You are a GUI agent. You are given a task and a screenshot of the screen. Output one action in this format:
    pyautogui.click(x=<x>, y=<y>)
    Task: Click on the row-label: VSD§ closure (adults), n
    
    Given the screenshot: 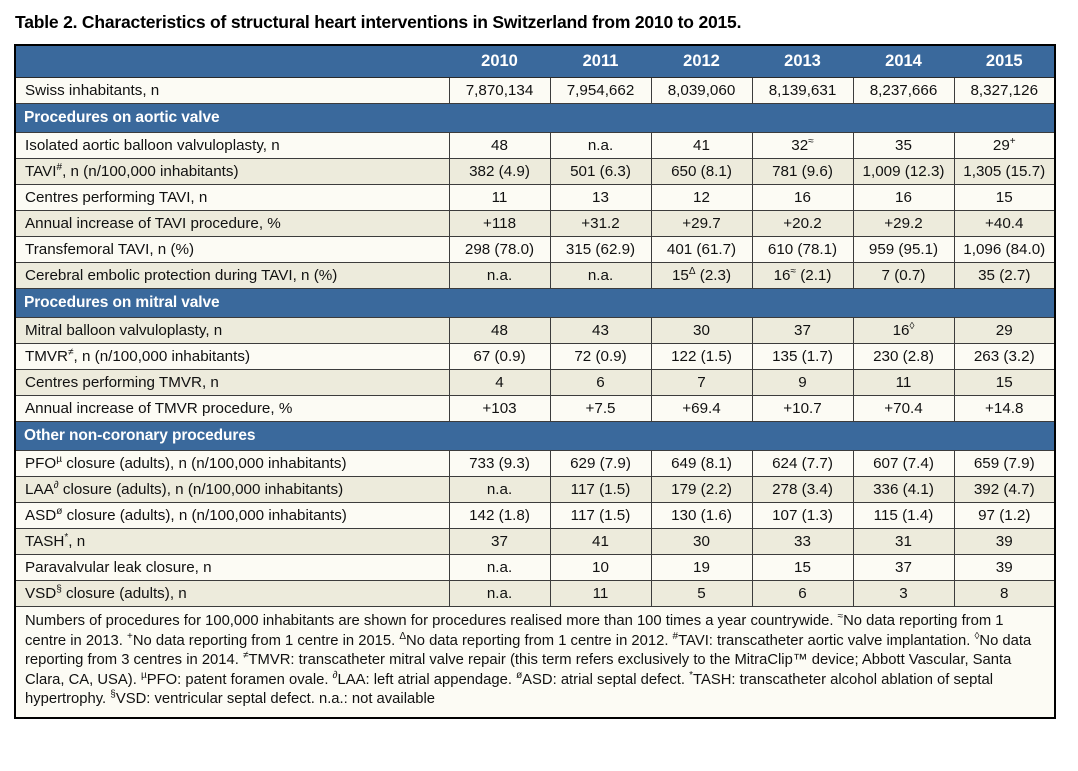 What is the action you would take?
    pyautogui.click(x=232, y=593)
    